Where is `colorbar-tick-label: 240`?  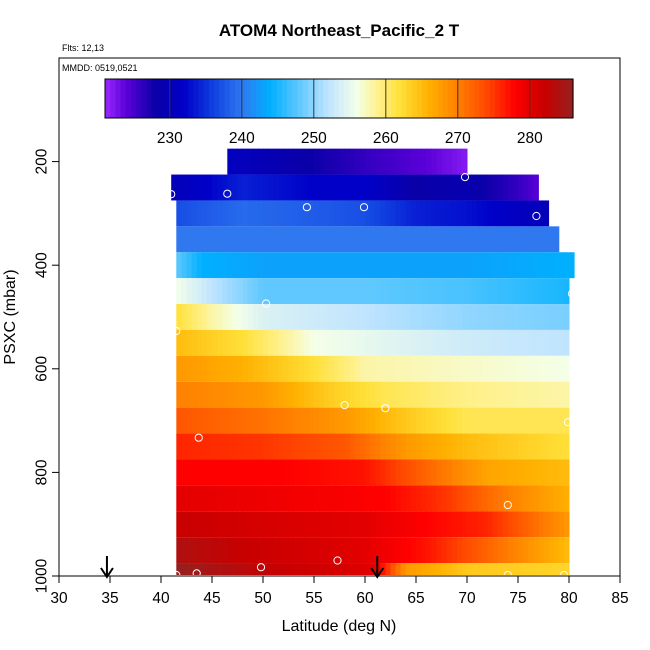 colorbar-tick-label: 240 is located at coordinates (242, 138).